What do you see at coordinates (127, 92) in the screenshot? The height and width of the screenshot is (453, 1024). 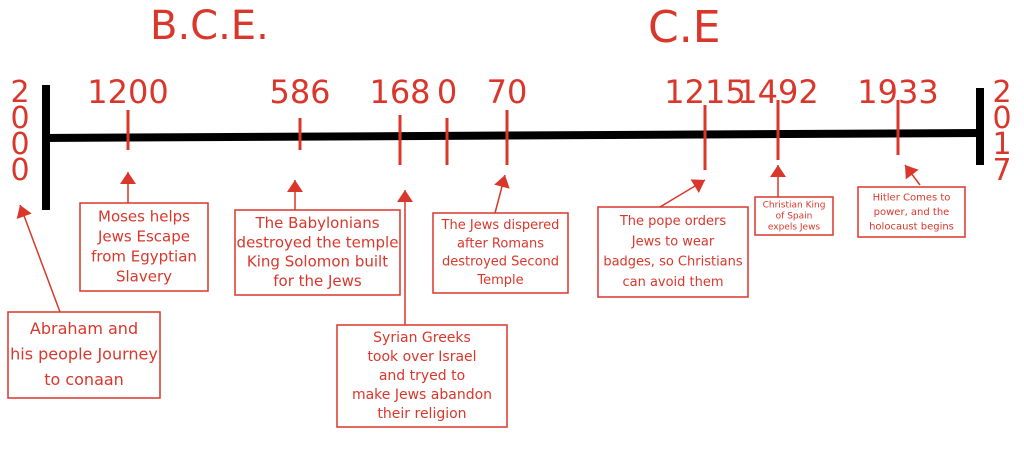 I see `year-label: 1200` at bounding box center [127, 92].